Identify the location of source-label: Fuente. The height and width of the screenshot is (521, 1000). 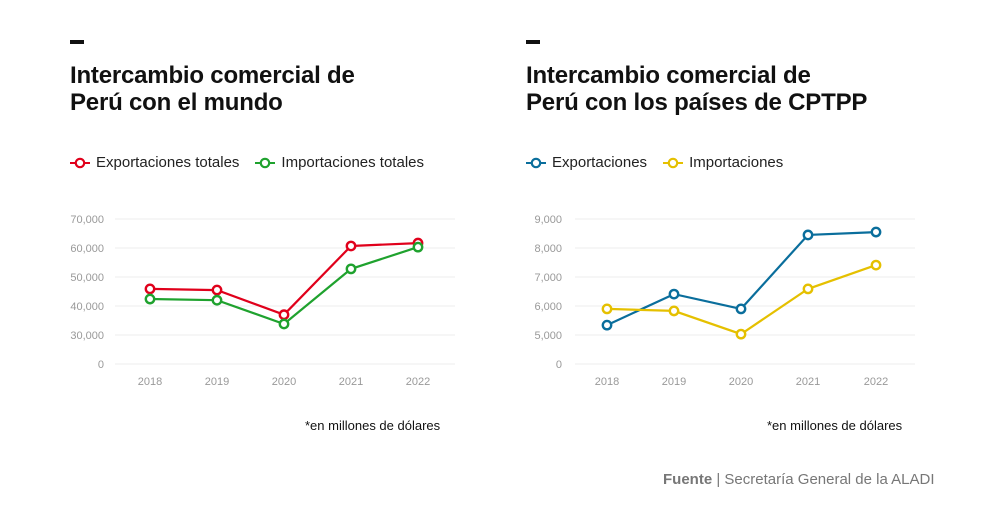
(688, 479).